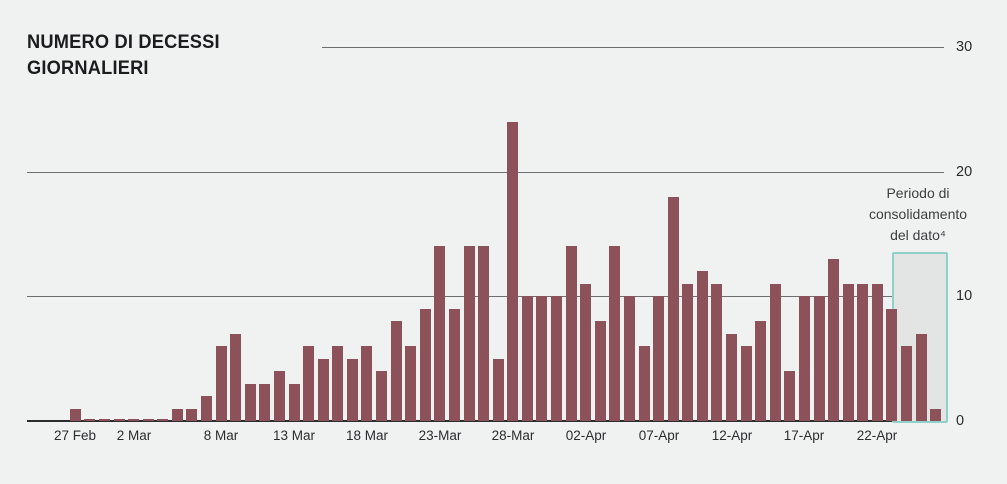  I want to click on x-tick-label-22-apr: 22-Apr, so click(877, 435).